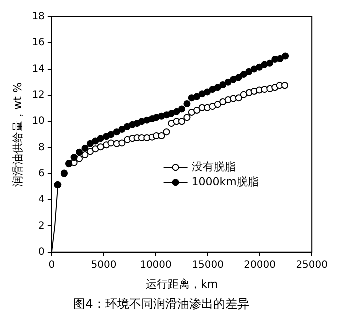 The width and height of the screenshot is (339, 322). What do you see at coordinates (312, 265) in the screenshot?
I see `x-tick-label: 25000` at bounding box center [312, 265].